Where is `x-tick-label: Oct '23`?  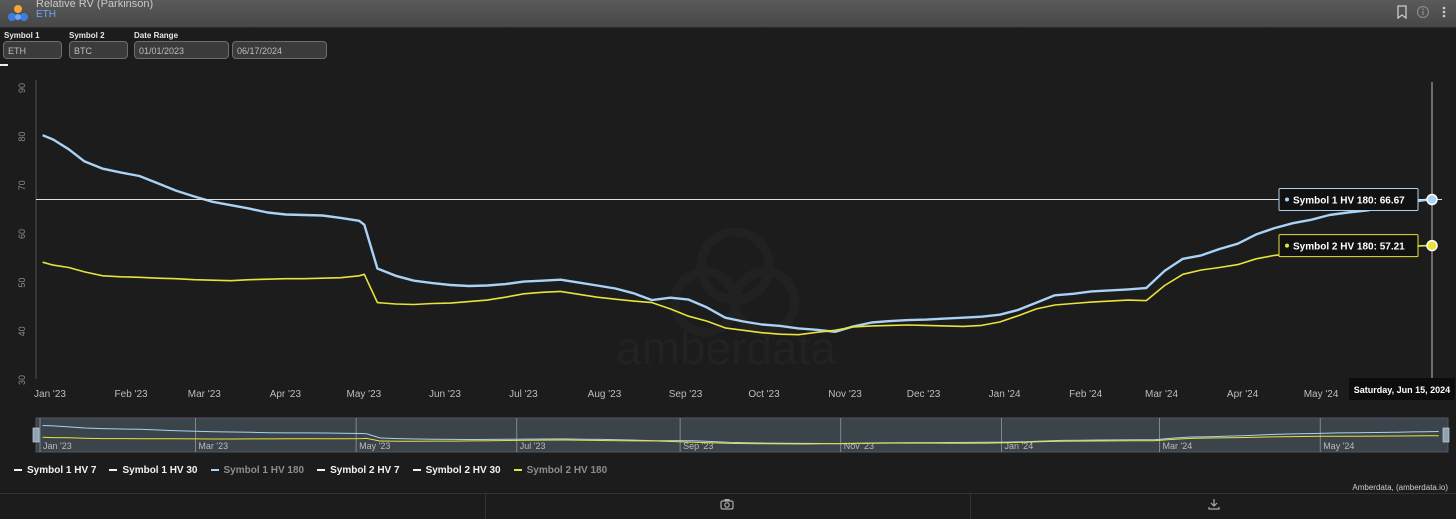 x-tick-label: Oct '23 is located at coordinates (764, 394).